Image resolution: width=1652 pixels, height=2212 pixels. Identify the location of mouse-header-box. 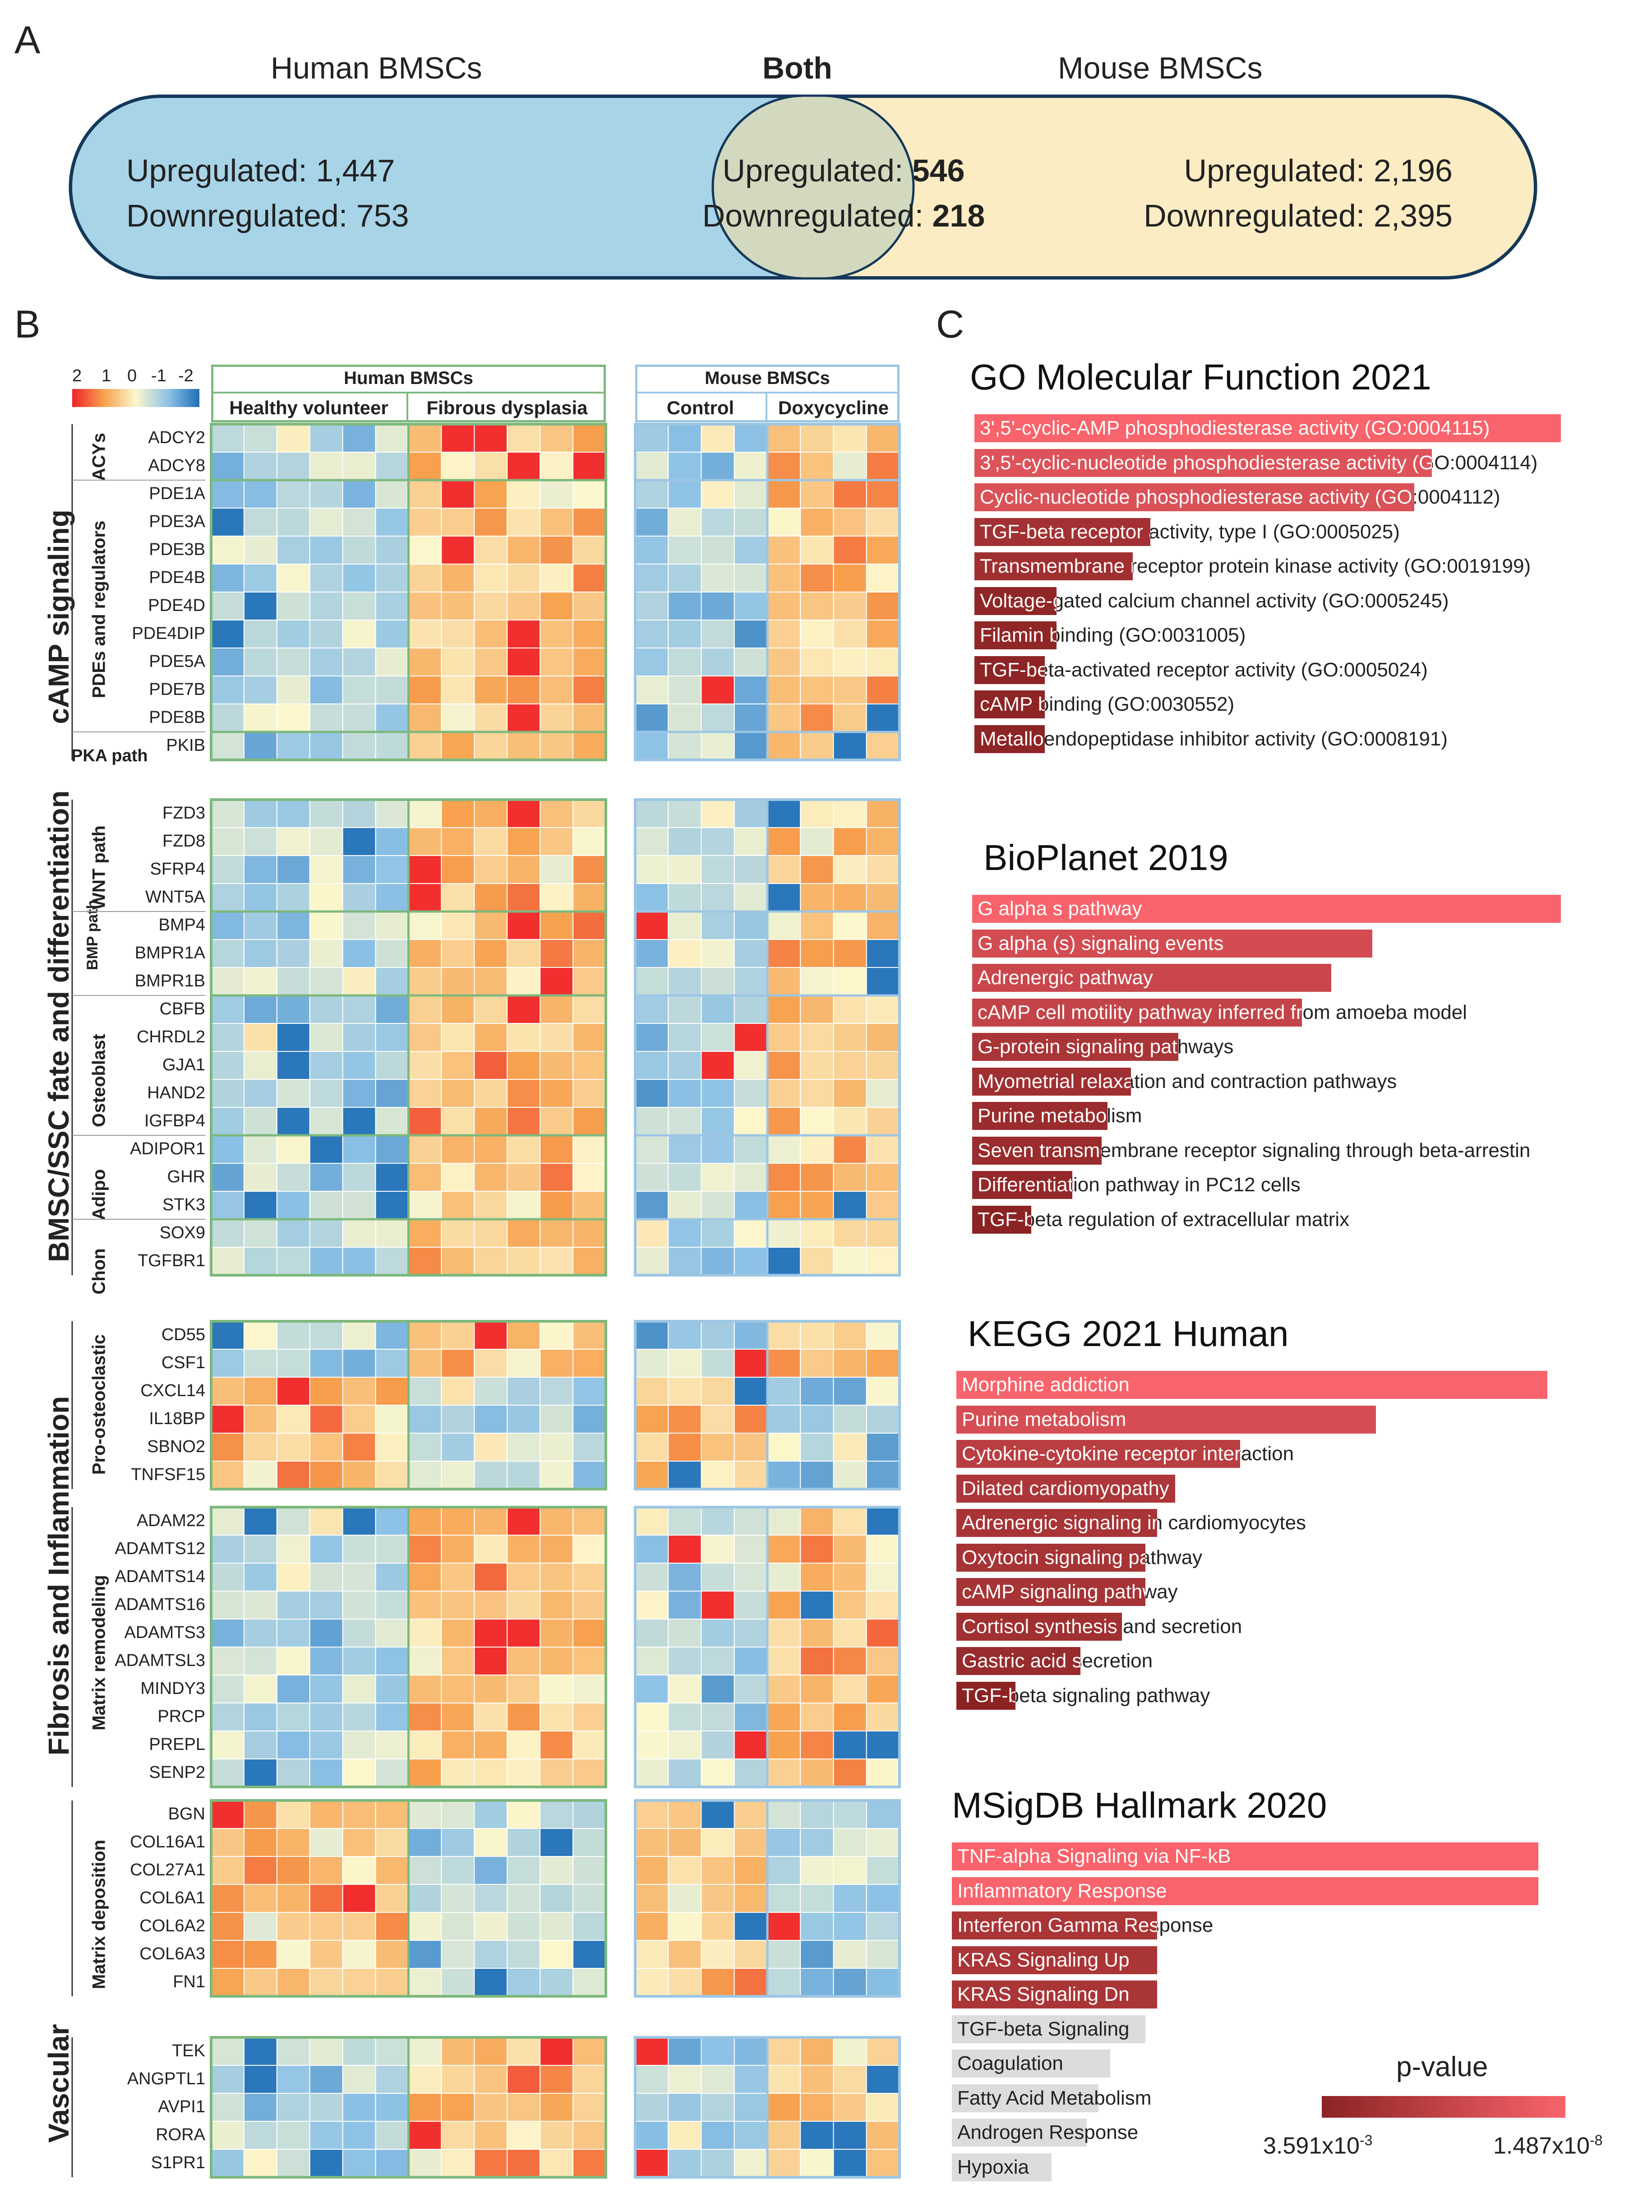
(767, 393).